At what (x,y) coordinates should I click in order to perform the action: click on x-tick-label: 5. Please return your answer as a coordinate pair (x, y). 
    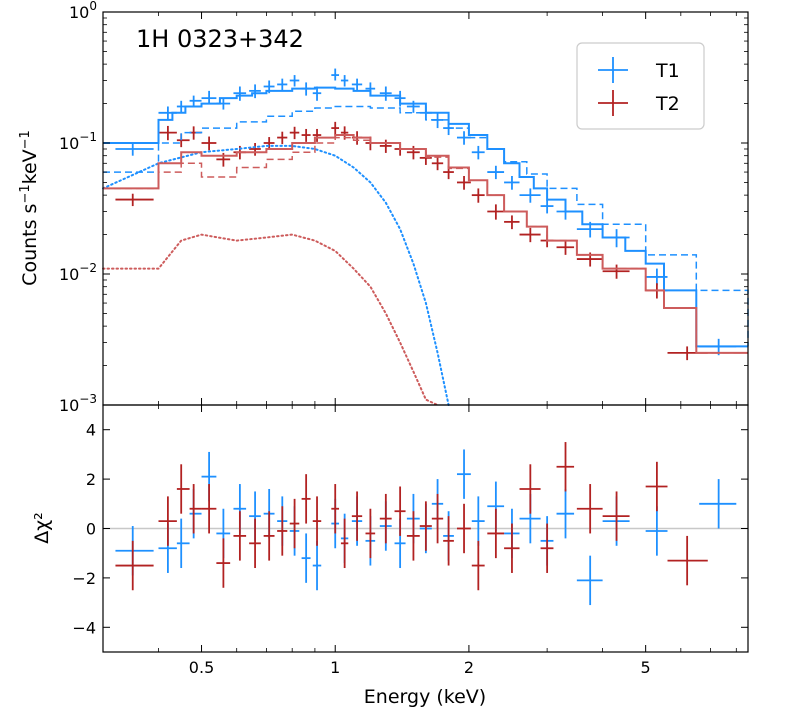
    Looking at the image, I should click on (646, 667).